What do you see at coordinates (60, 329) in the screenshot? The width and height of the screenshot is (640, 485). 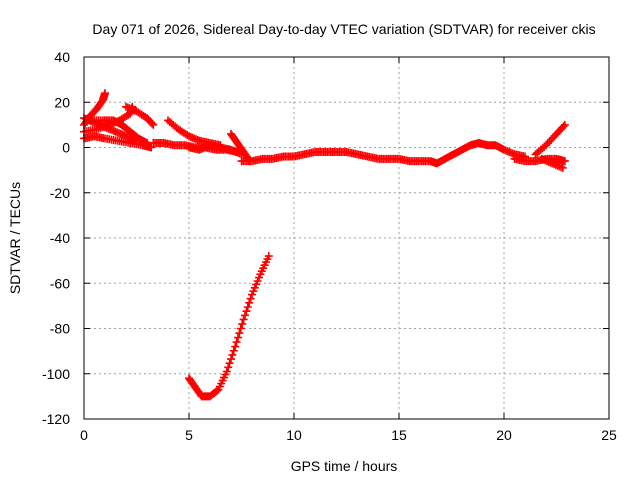 I see `y-tick-label: -80` at bounding box center [60, 329].